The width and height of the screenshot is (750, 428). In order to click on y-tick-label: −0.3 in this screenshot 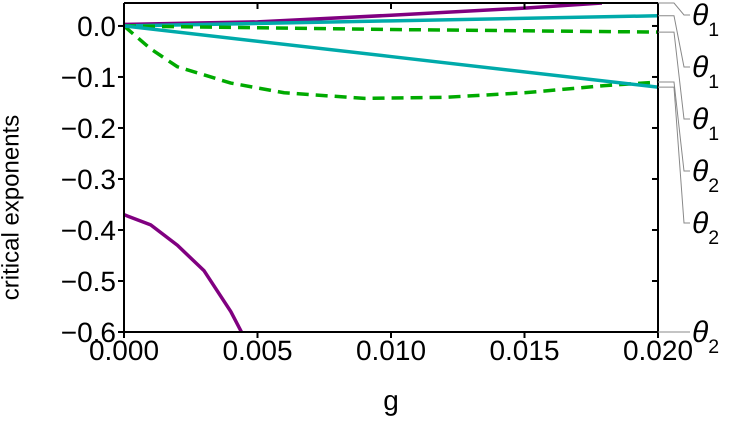, I will do `click(88, 179)`.